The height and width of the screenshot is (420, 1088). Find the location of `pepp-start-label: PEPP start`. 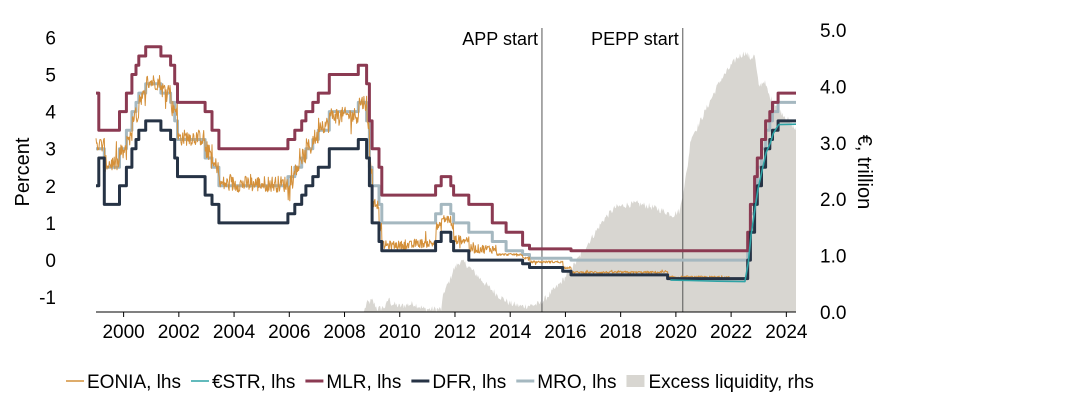

pepp-start-label: PEPP start is located at coordinates (635, 39).